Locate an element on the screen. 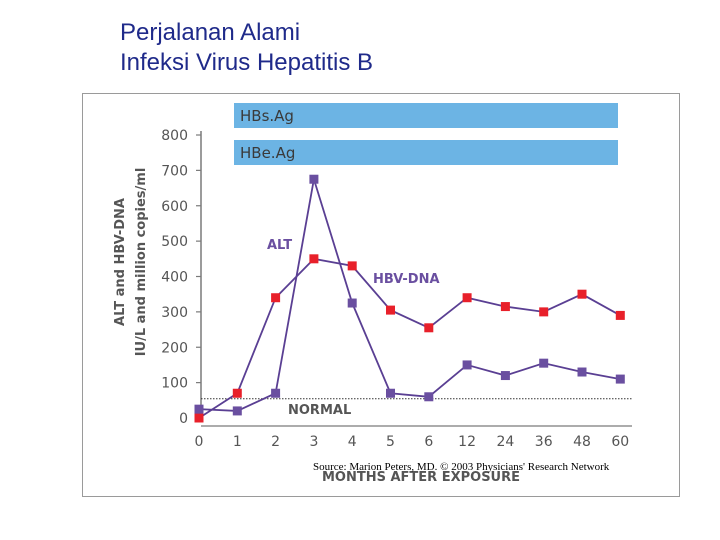 The height and width of the screenshot is (540, 720). y-tick-label-6: 600 is located at coordinates (174, 207).